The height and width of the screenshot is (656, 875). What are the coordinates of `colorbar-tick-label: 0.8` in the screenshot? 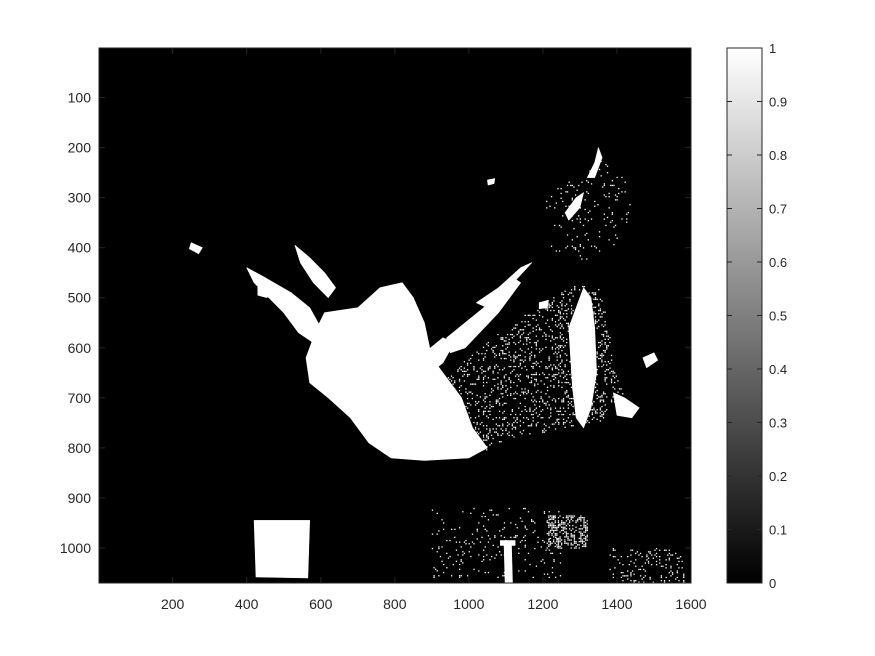 It's located at (778, 155).